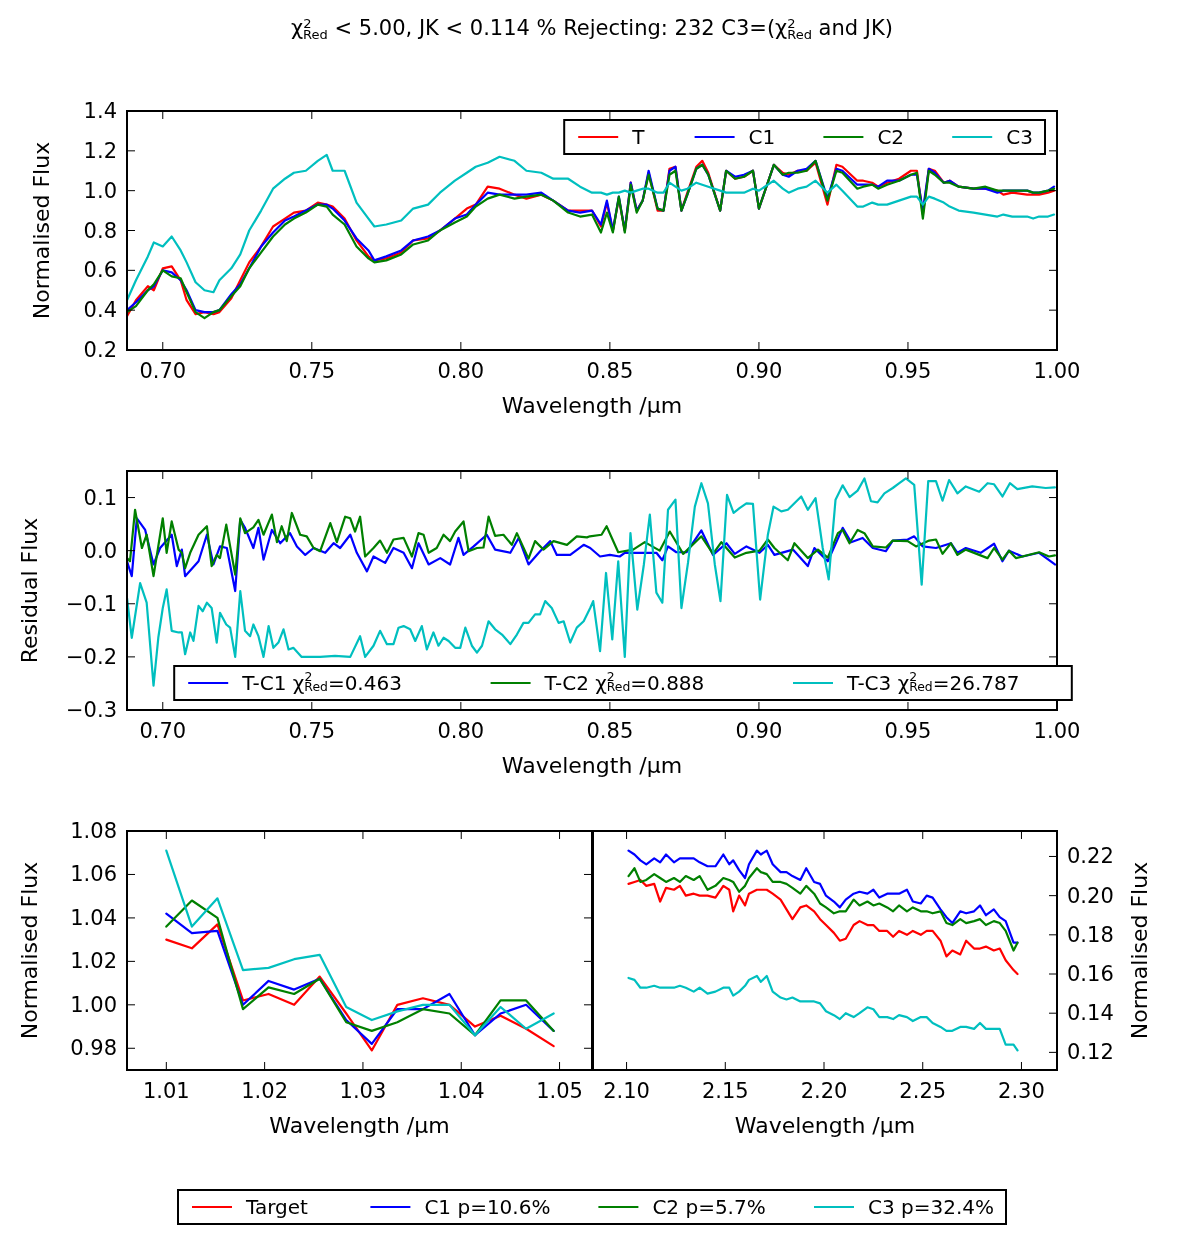 The height and width of the screenshot is (1244, 1180). Describe the element at coordinates (100, 150) in the screenshot. I see `y-tick-label: 1.2` at that location.